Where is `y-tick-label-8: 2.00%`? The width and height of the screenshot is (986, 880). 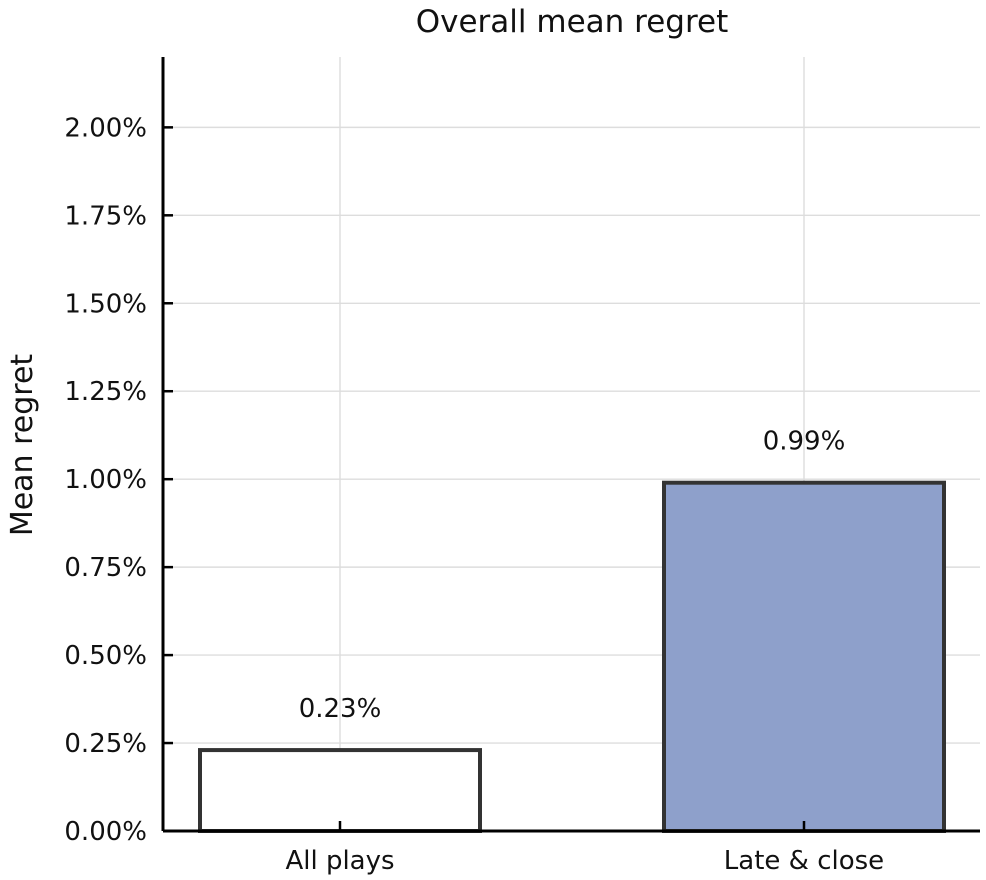
y-tick-label-8: 2.00% is located at coordinates (105, 128).